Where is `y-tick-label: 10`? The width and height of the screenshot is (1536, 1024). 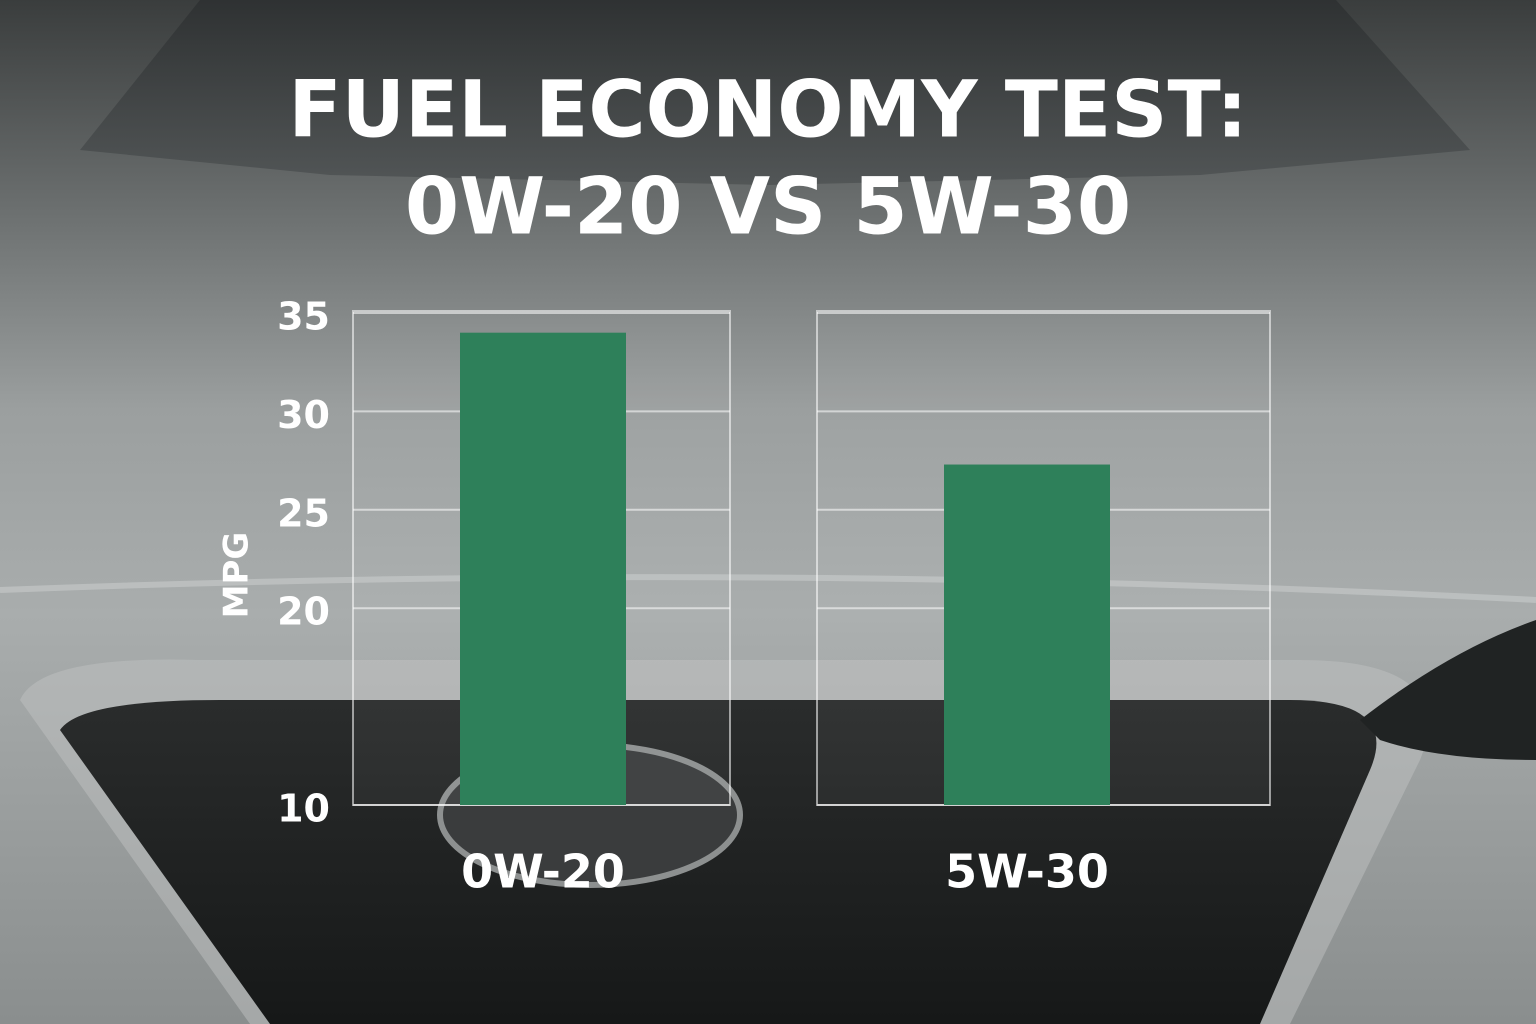 y-tick-label: 10 is located at coordinates (303, 809).